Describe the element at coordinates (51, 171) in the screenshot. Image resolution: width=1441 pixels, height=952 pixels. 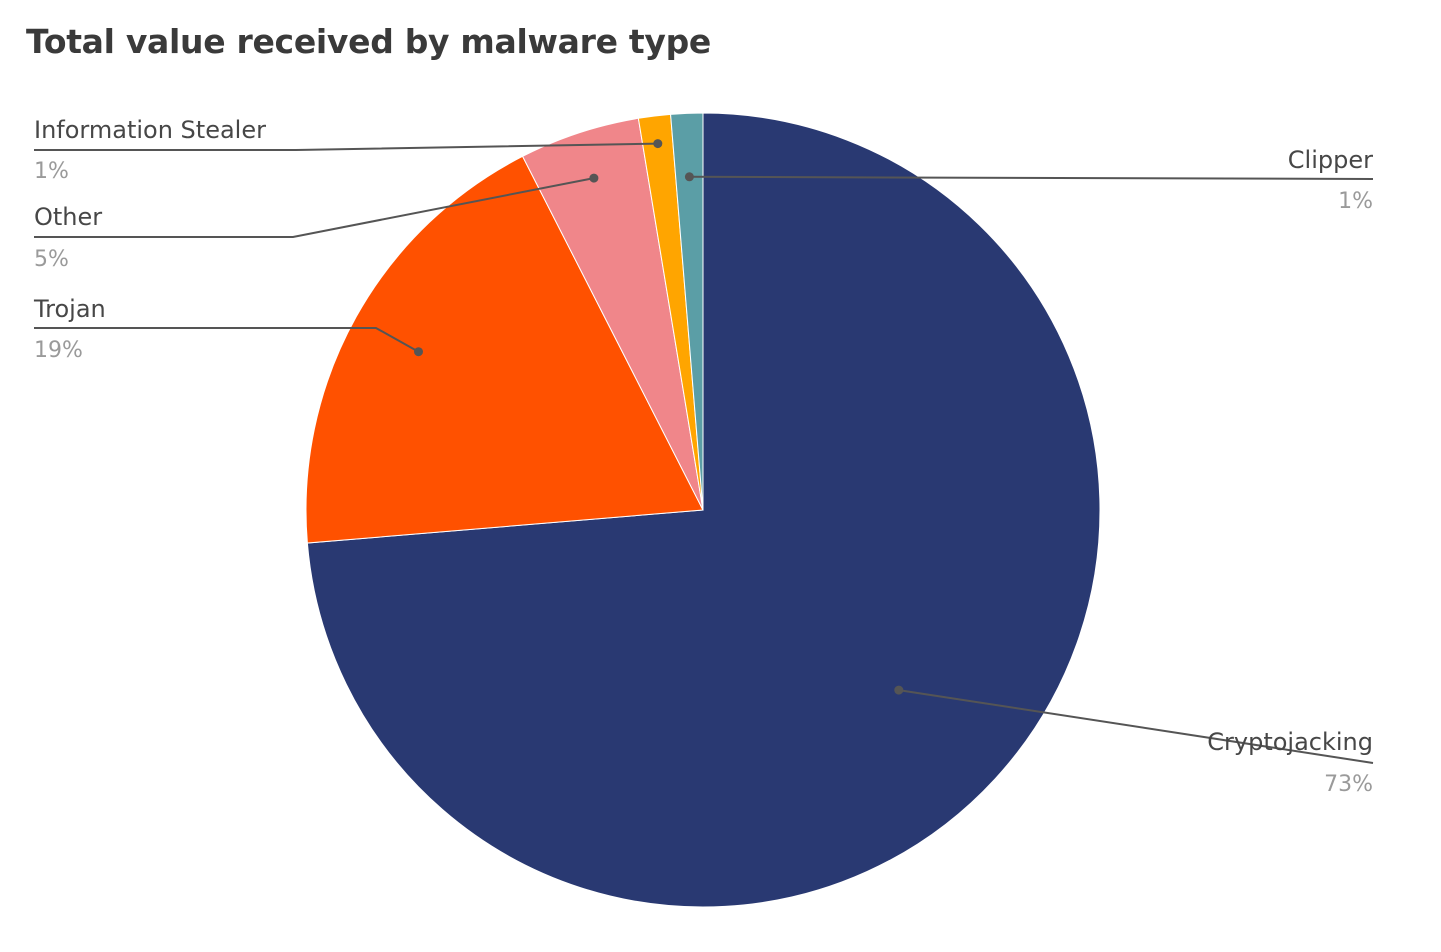
I see `slice-percent-information-stealer: 1%` at that location.